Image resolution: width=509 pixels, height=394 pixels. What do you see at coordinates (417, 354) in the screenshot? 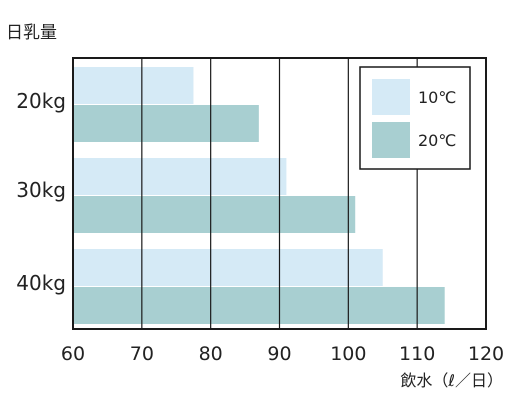
I see `x-tick-label: 110` at bounding box center [417, 354].